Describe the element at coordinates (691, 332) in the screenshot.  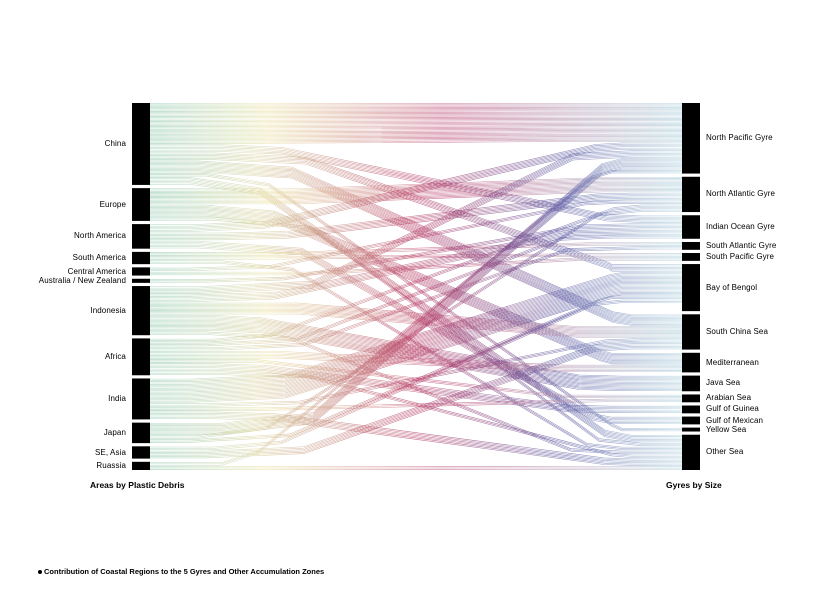
I see `target-bar-south-china-sea` at that location.